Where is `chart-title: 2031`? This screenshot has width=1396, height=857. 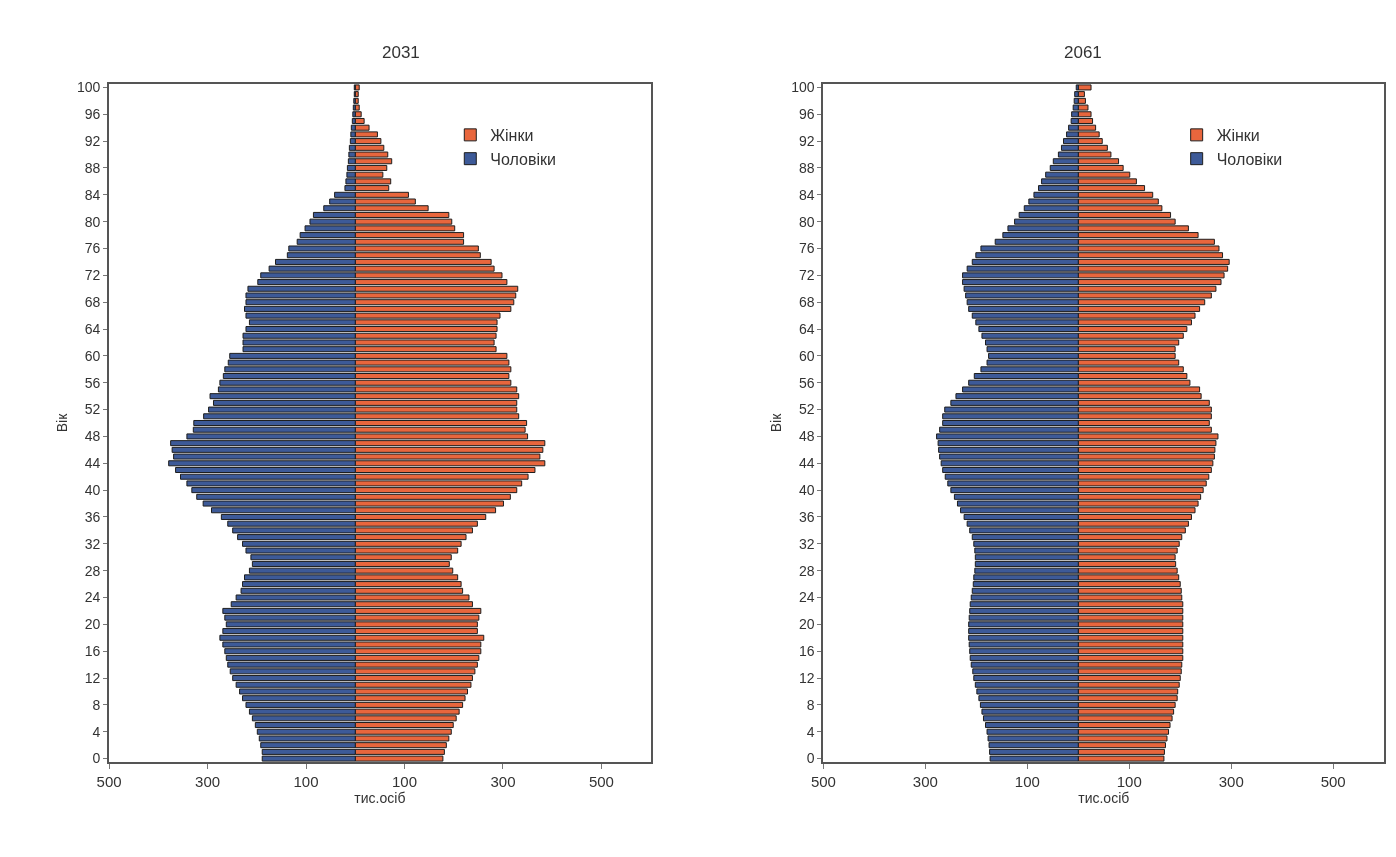
chart-title: 2031 is located at coordinates (401, 52).